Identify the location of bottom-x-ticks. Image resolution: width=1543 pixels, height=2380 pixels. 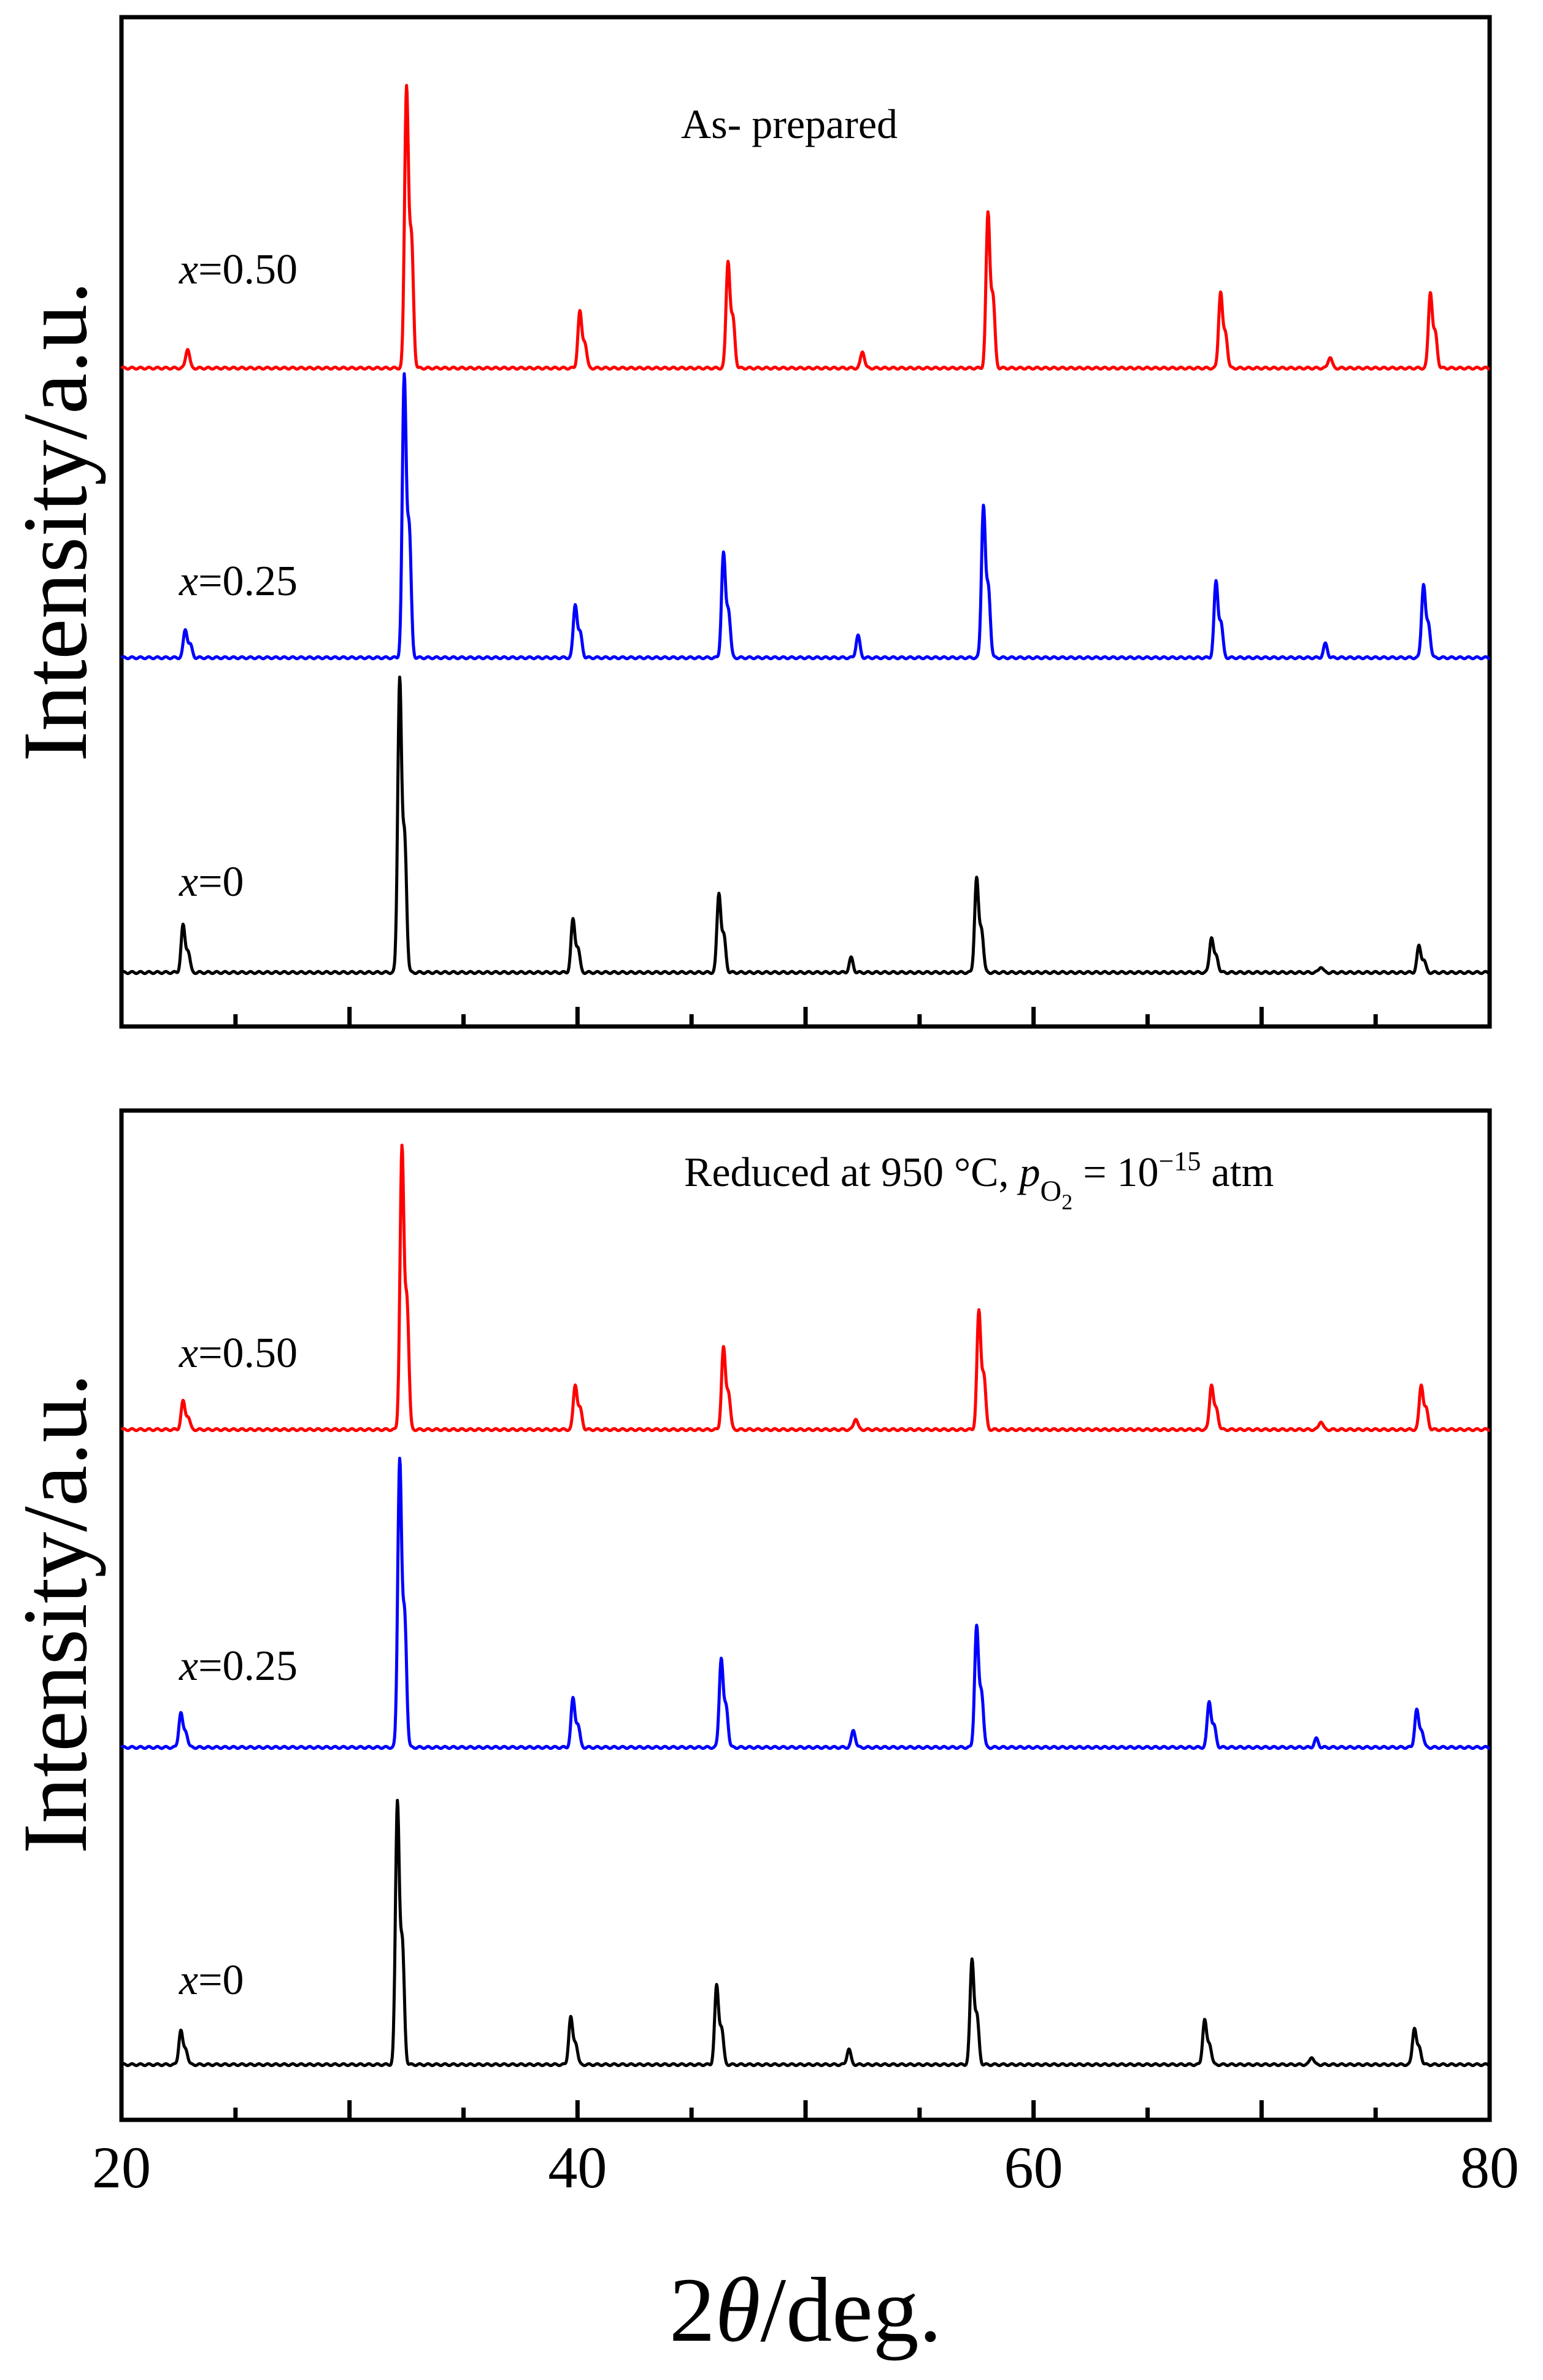
(805, 2110).